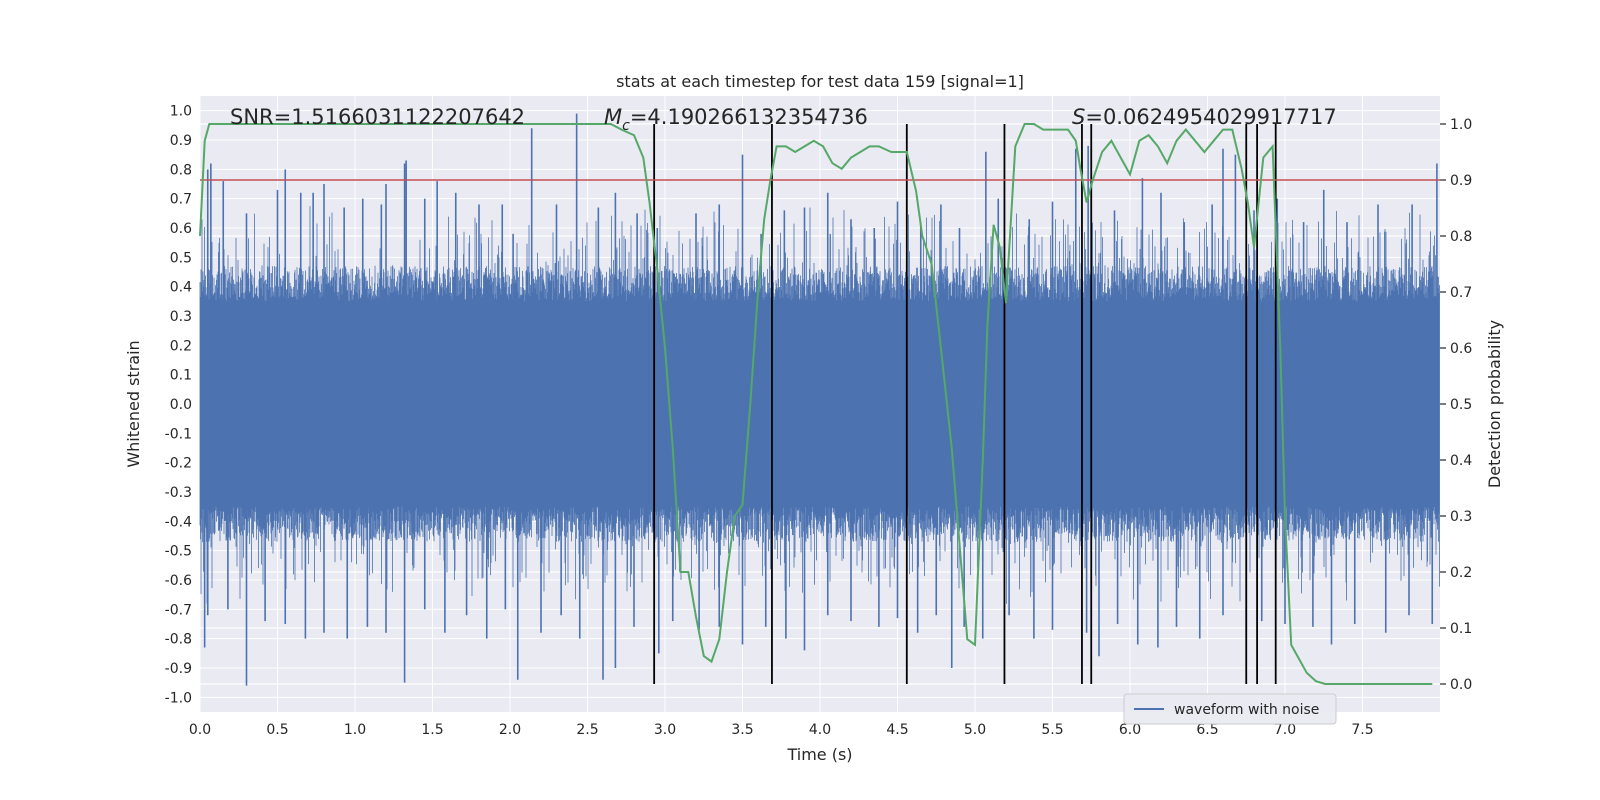  I want to click on x-tick-label: 3.0, so click(665, 730).